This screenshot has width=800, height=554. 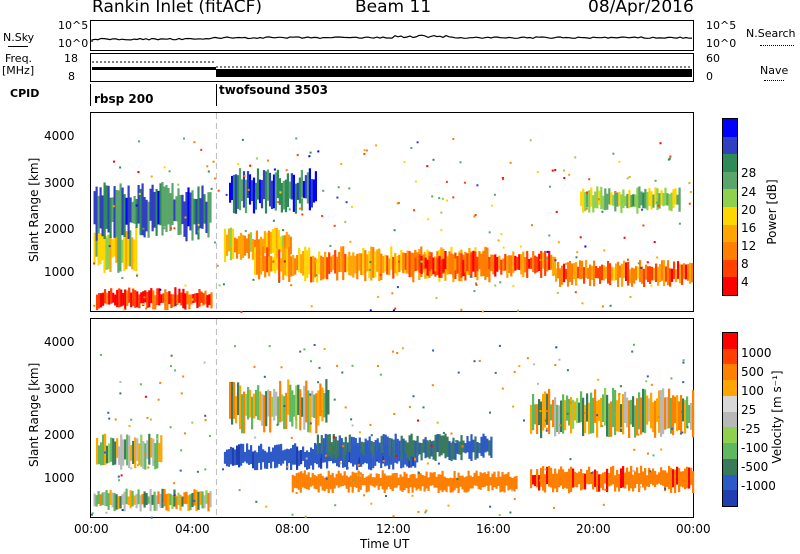 I want to click on power-cbar-tick-28: 28, so click(x=749, y=173).